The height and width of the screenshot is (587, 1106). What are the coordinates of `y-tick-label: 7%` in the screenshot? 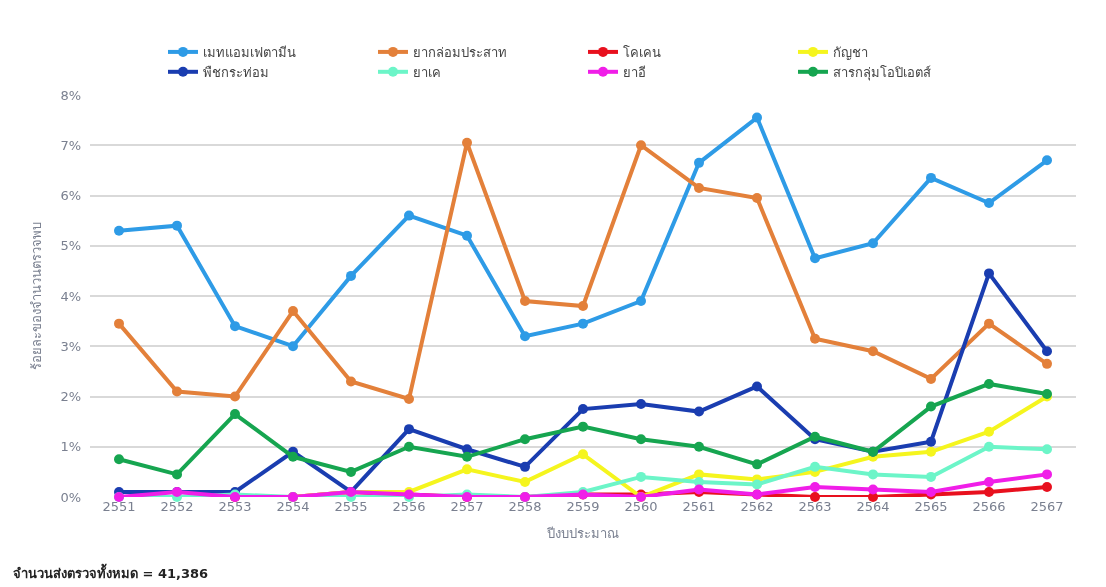 It's located at (70, 145).